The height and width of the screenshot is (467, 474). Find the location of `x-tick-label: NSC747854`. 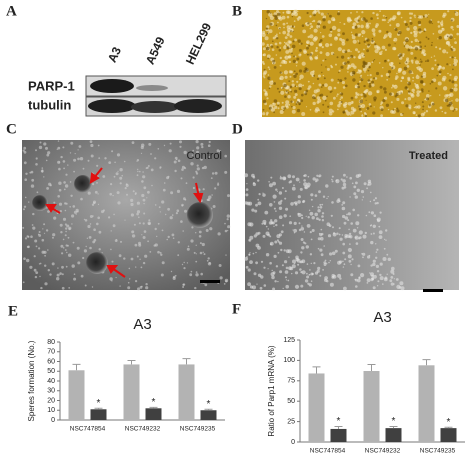

x-tick-label: NSC747854 is located at coordinates (328, 451).